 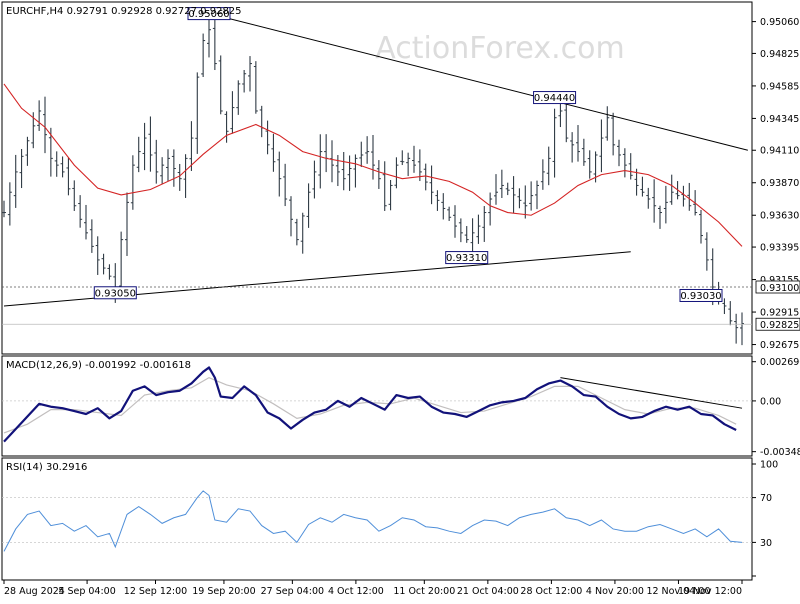 I want to click on rsi-y-tick-label: 30, so click(x=766, y=543).